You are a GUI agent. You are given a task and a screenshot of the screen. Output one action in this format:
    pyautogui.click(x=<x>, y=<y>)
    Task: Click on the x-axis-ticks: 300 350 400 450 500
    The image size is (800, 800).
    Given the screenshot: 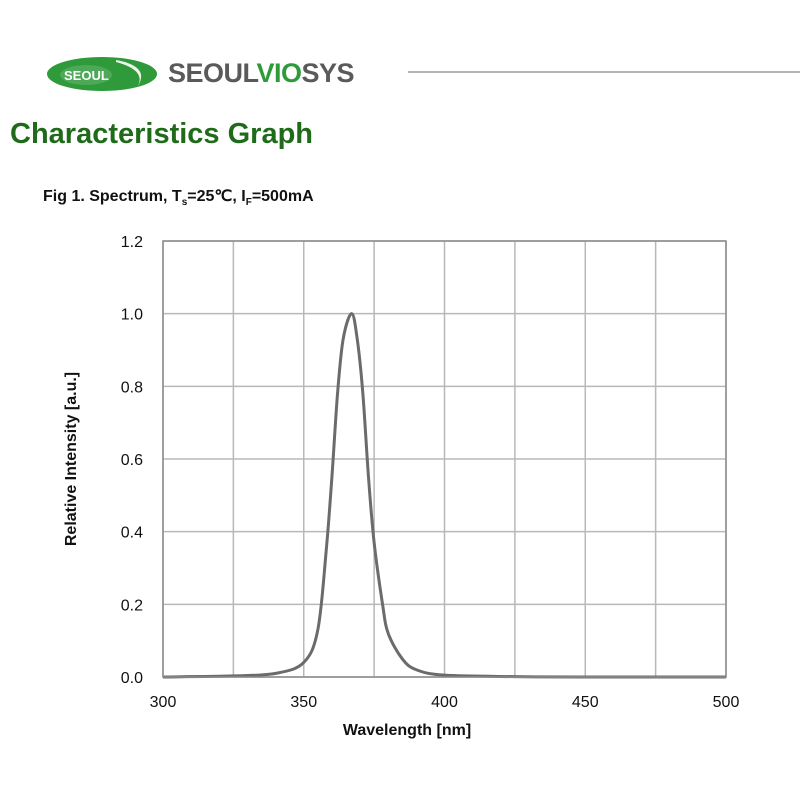 What is the action you would take?
    pyautogui.click(x=445, y=702)
    